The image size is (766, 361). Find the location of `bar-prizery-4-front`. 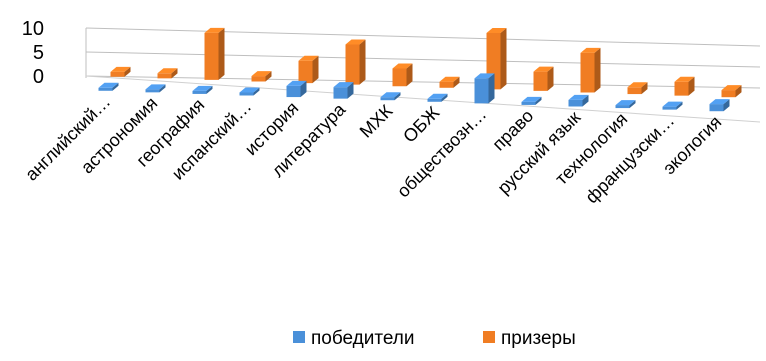

bar-prizery-4-front is located at coordinates (305, 72).